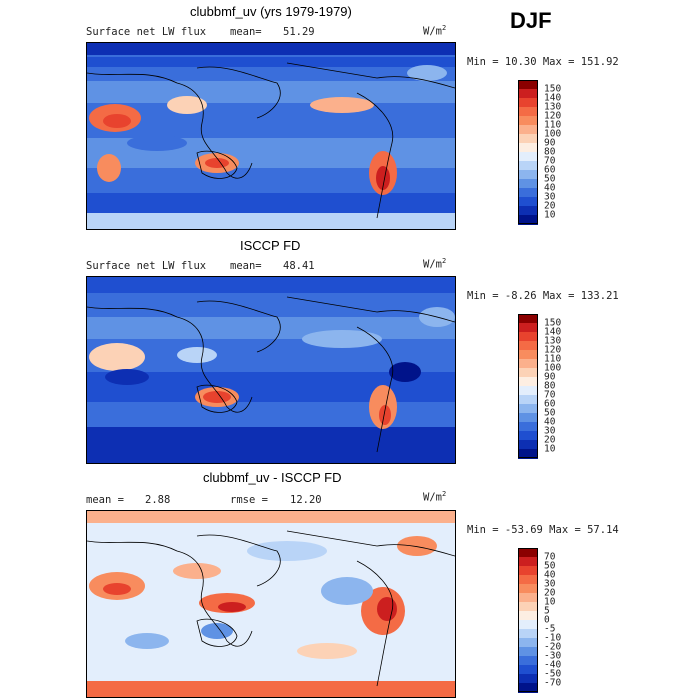 The width and height of the screenshot is (700, 700). I want to click on colorbar-level-label: 150, so click(553, 323).